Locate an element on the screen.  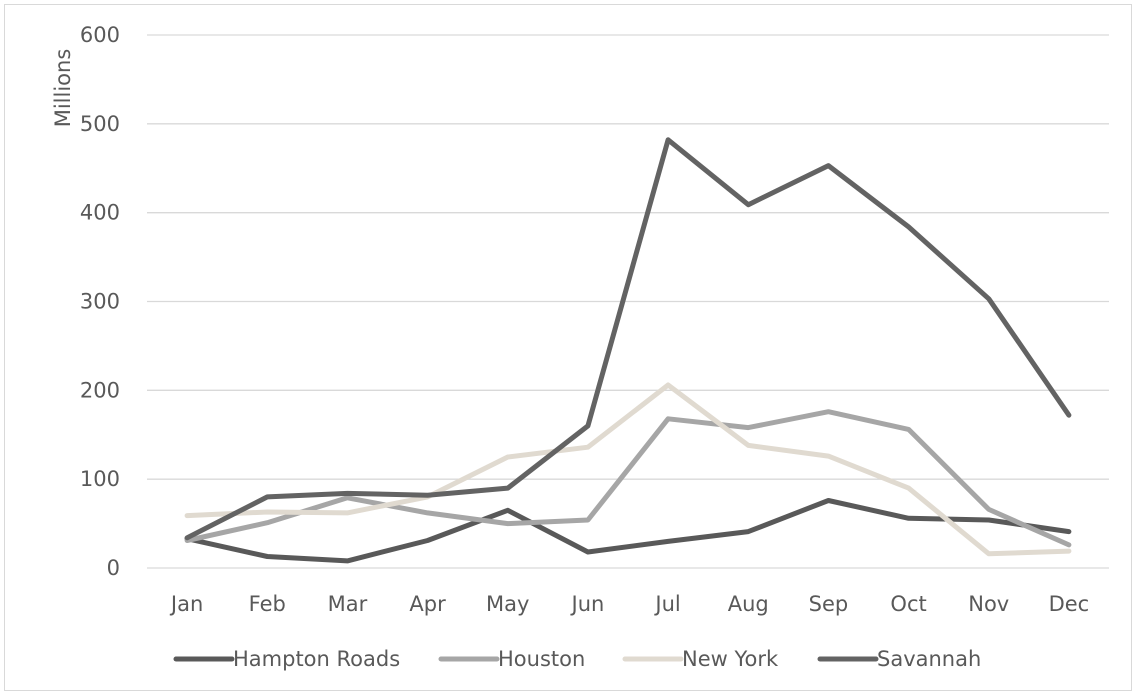
x-tick-label: Jan is located at coordinates (186, 604).